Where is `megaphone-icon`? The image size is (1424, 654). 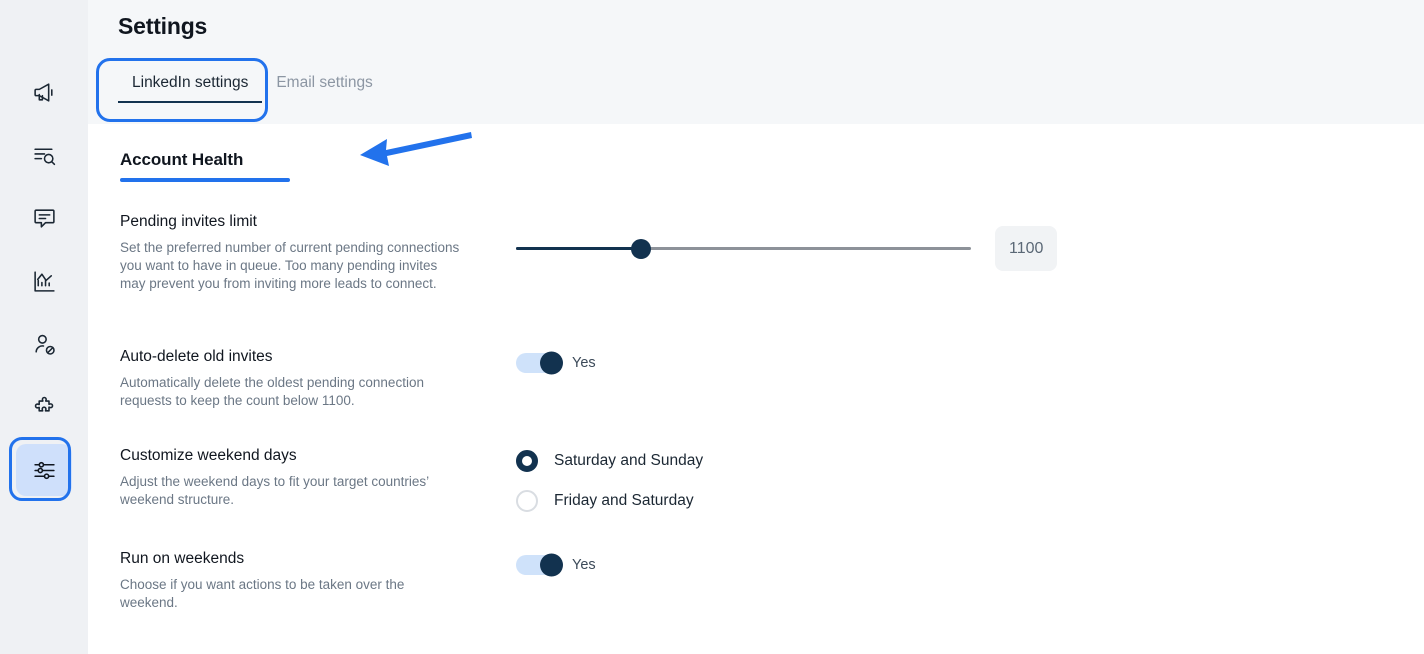
megaphone-icon is located at coordinates (44, 92).